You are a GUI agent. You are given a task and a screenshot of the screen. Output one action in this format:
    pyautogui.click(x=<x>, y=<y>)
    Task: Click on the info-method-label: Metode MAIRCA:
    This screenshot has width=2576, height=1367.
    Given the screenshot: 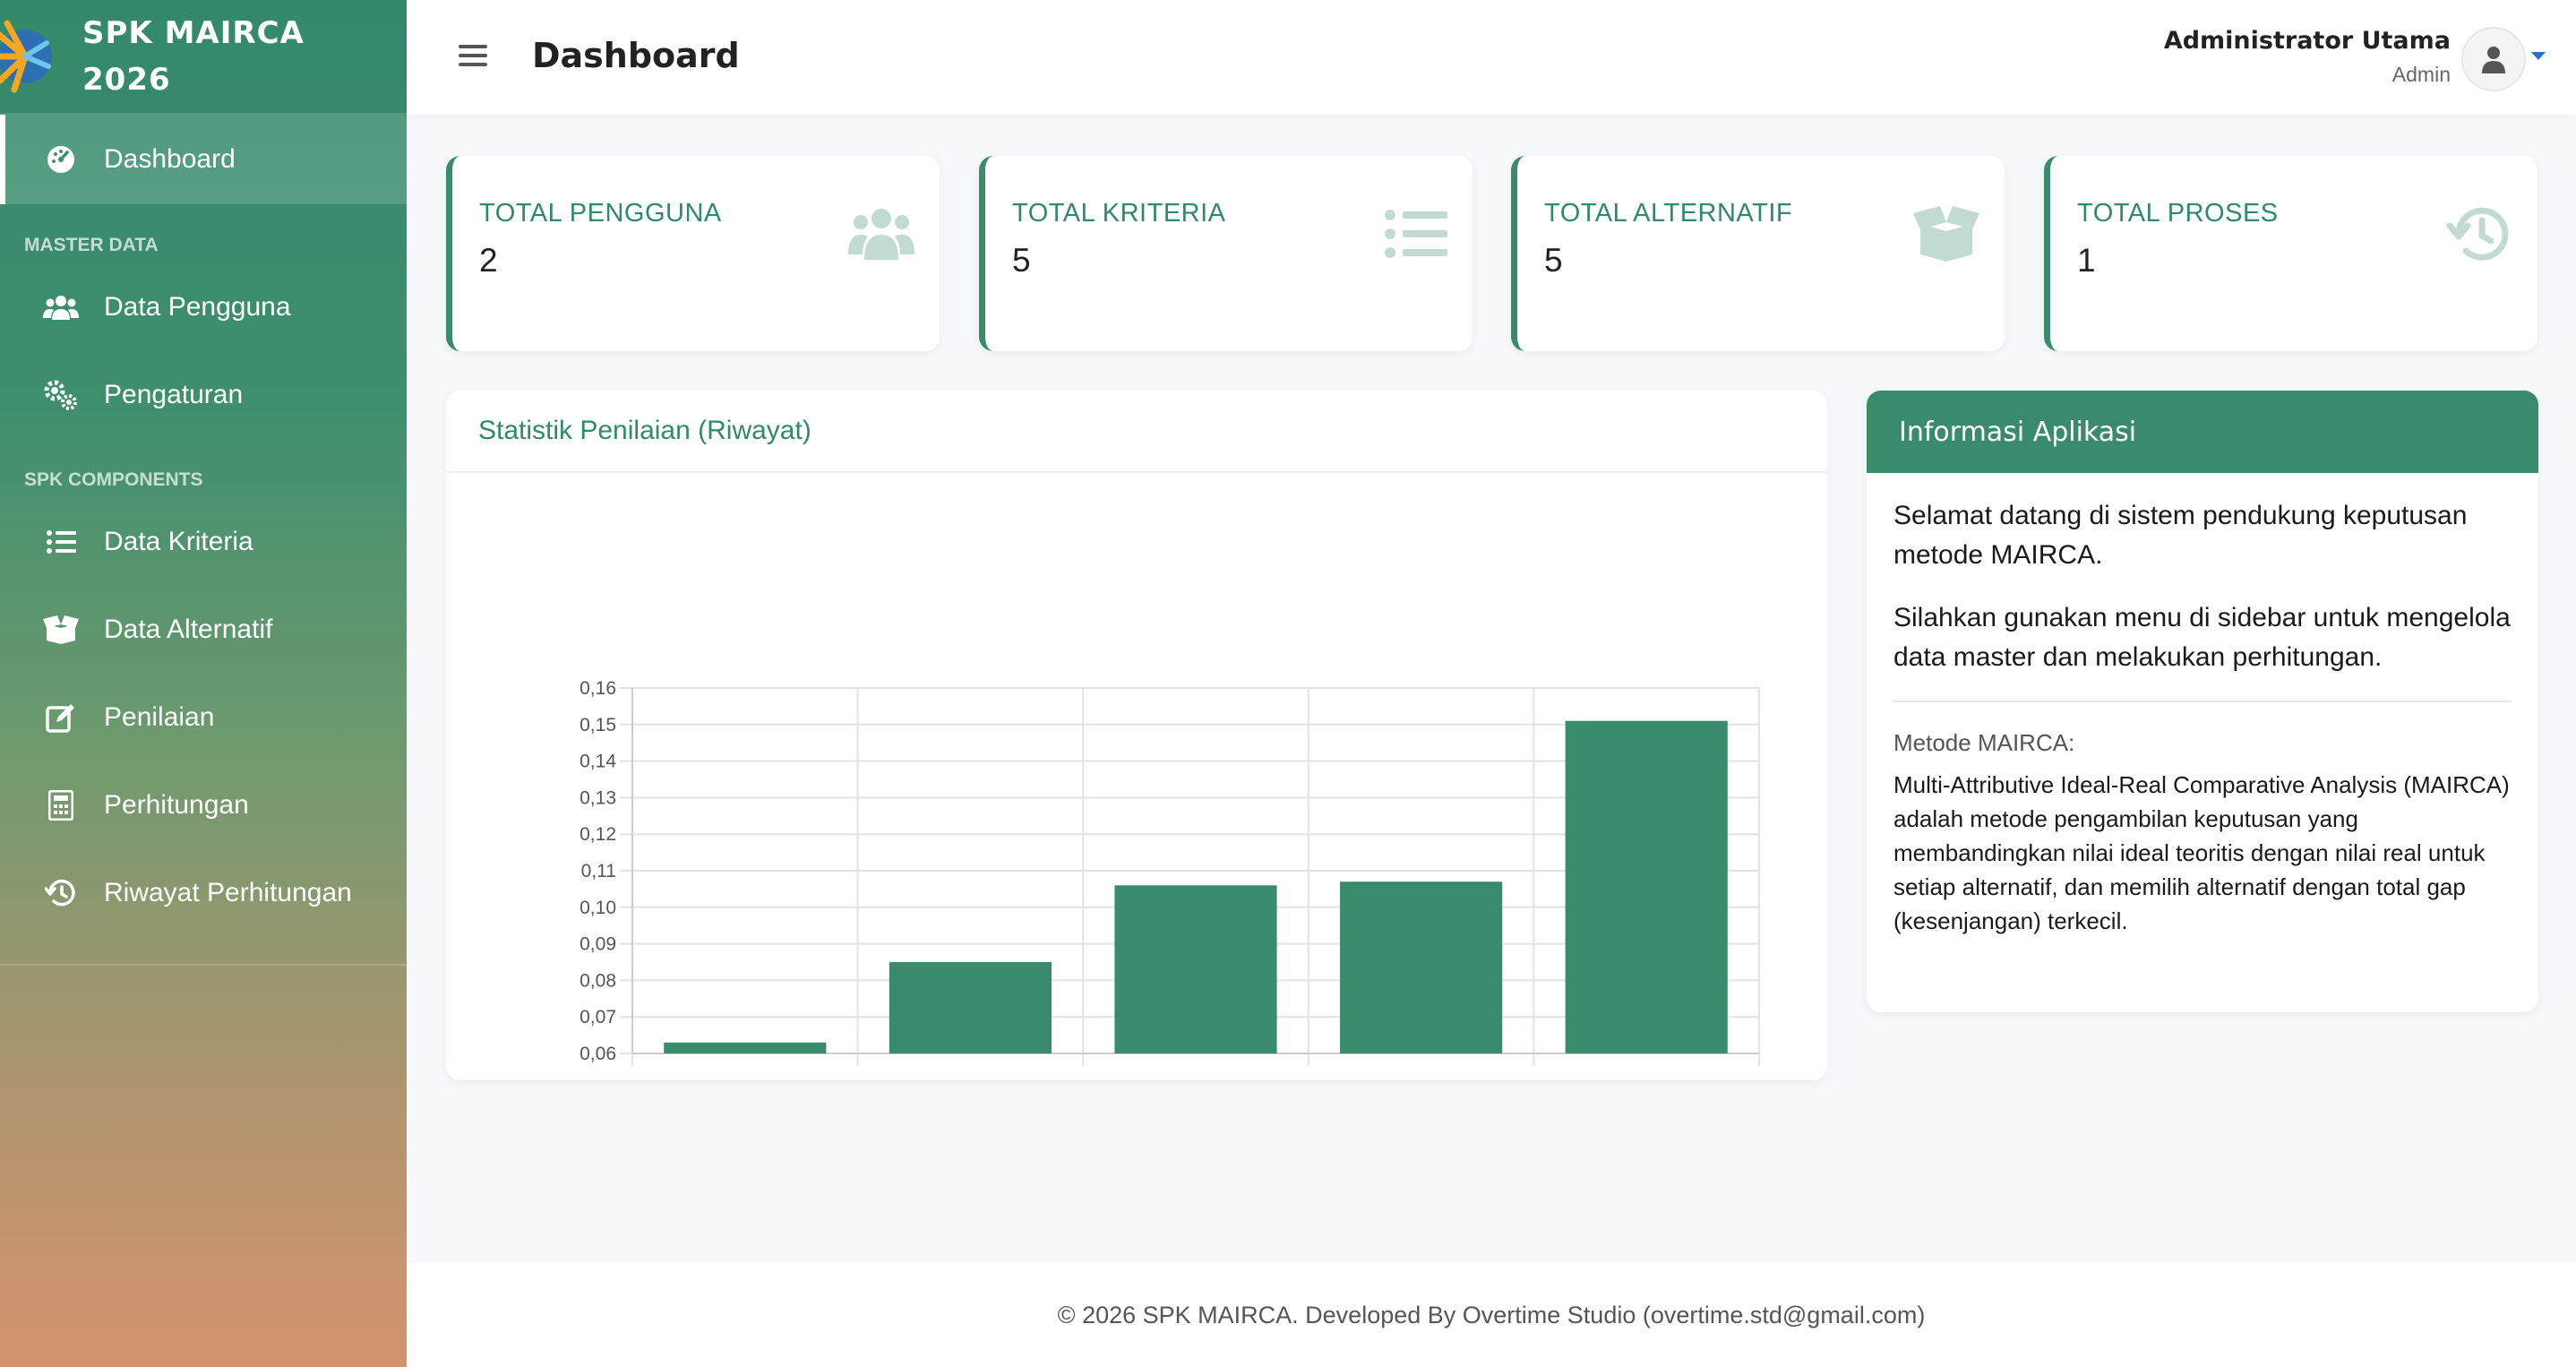 What is the action you would take?
    pyautogui.click(x=1984, y=742)
    